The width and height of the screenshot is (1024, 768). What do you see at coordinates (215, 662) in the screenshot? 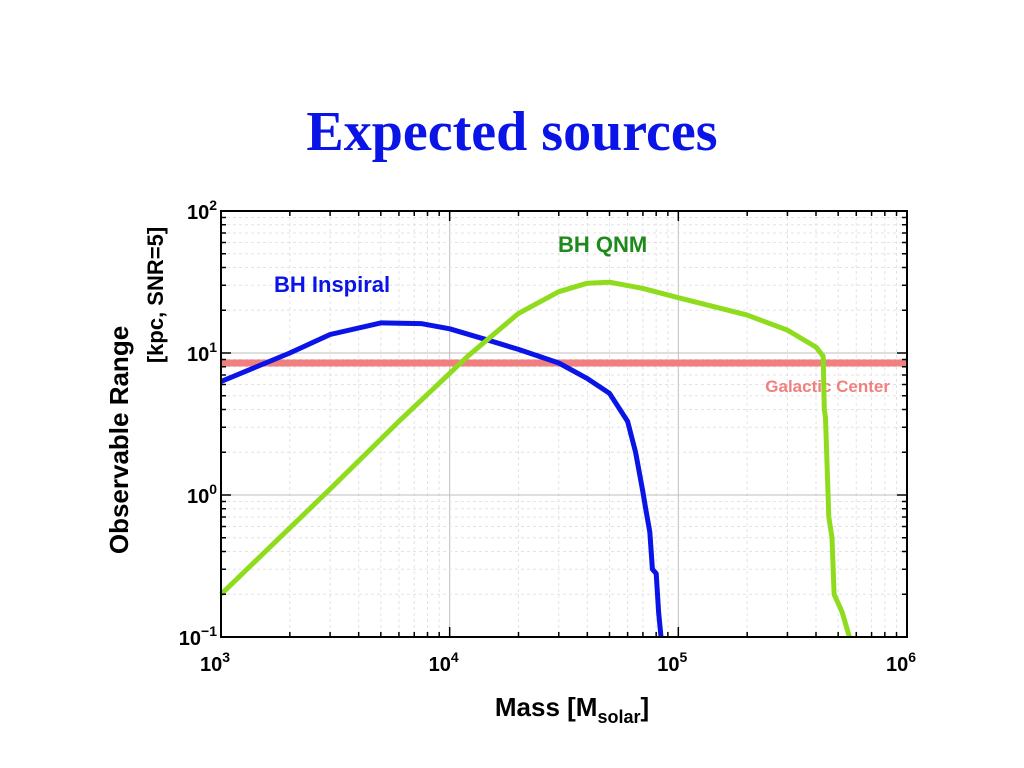
I see `x-tick-label: 10³` at bounding box center [215, 662].